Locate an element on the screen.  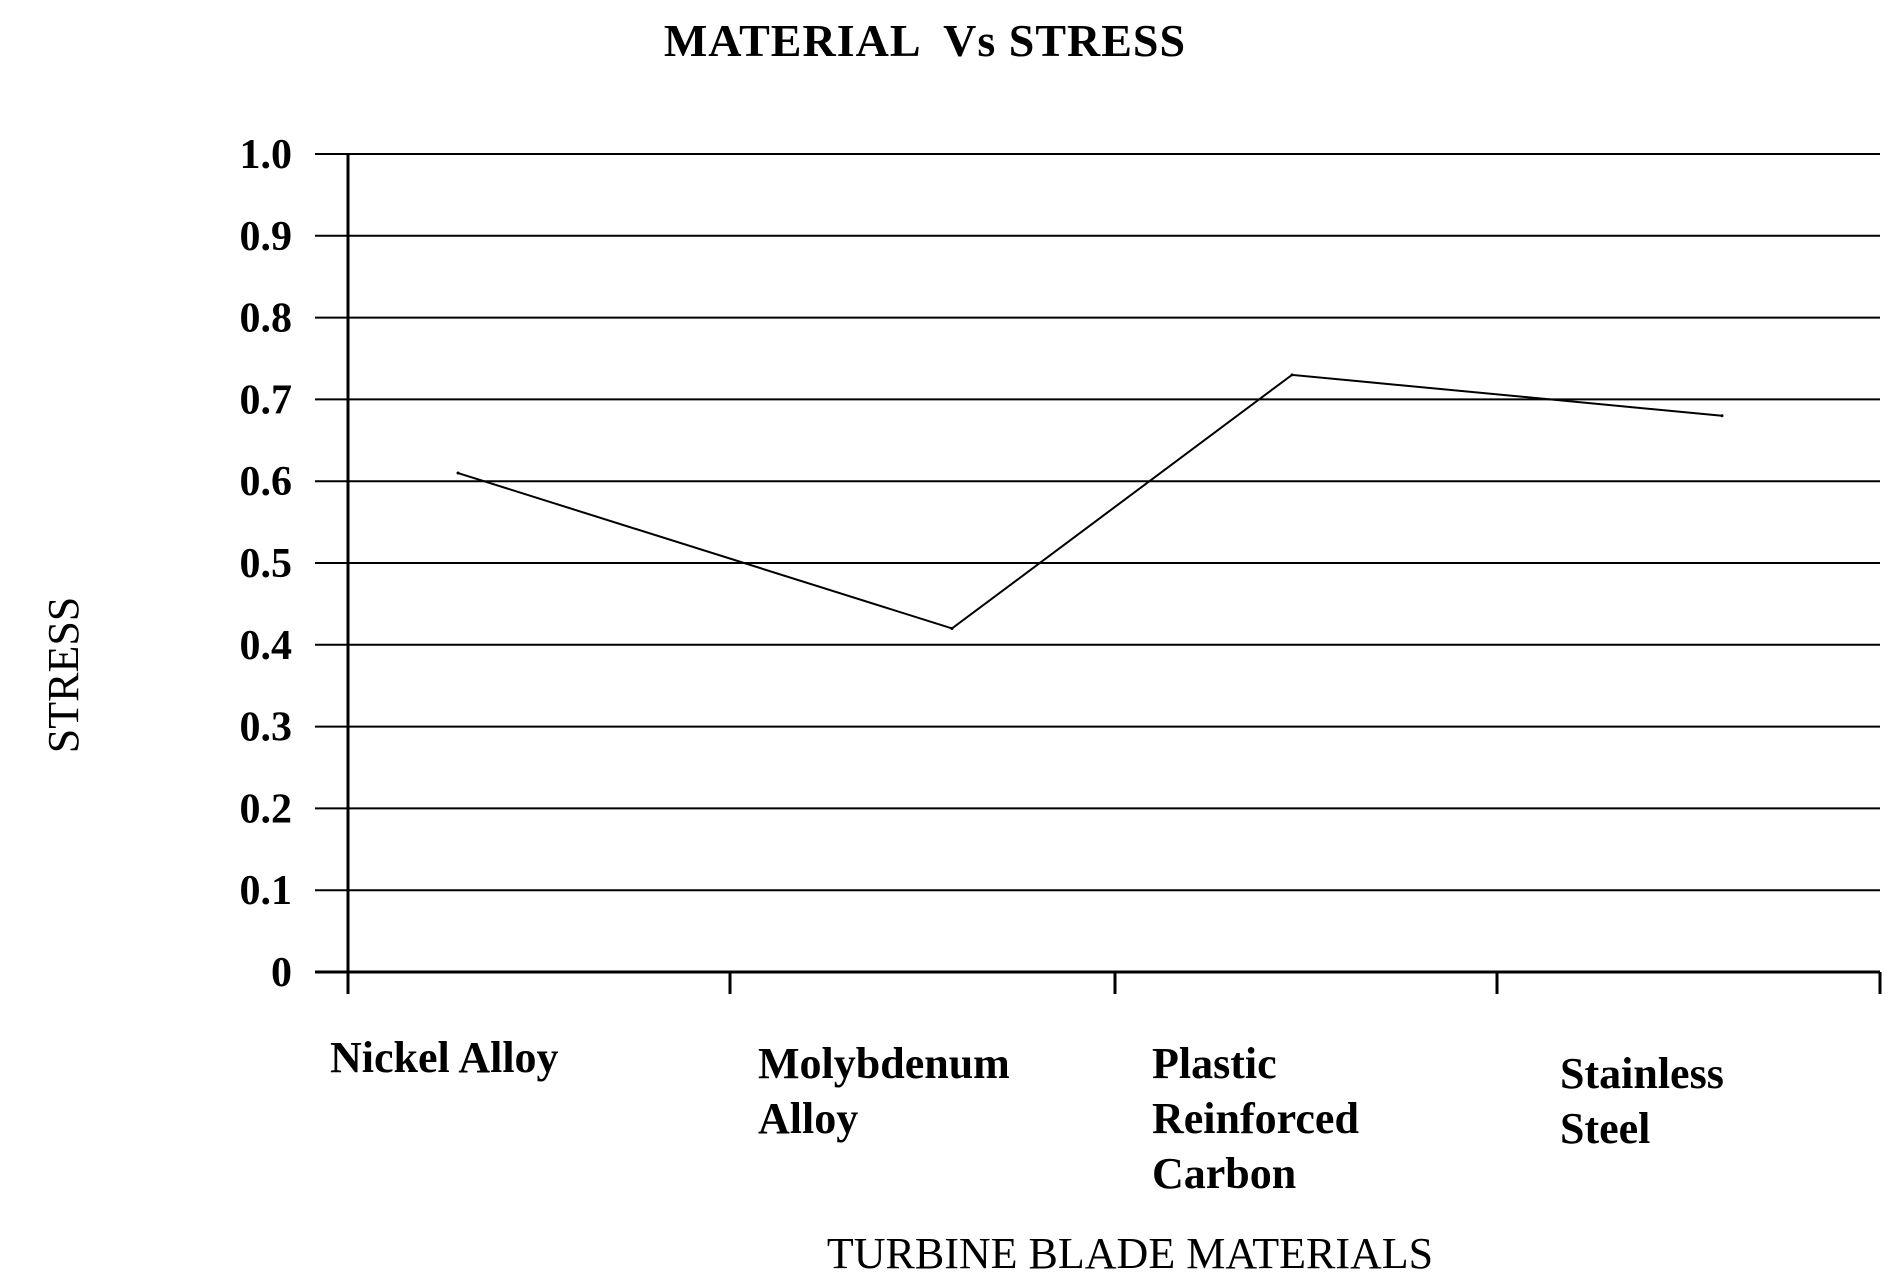
y-tick-label: 0 is located at coordinates (281, 973).